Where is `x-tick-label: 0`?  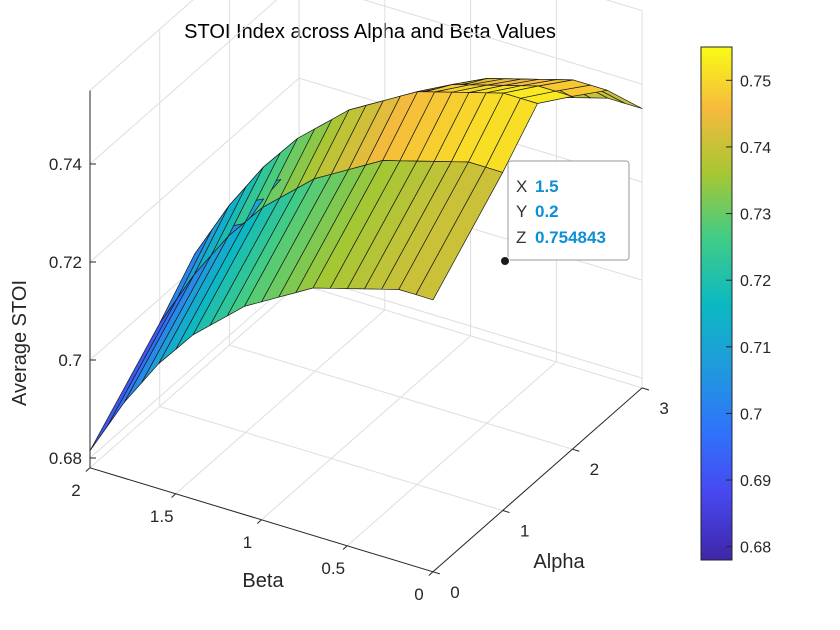
x-tick-label: 0 is located at coordinates (454, 592).